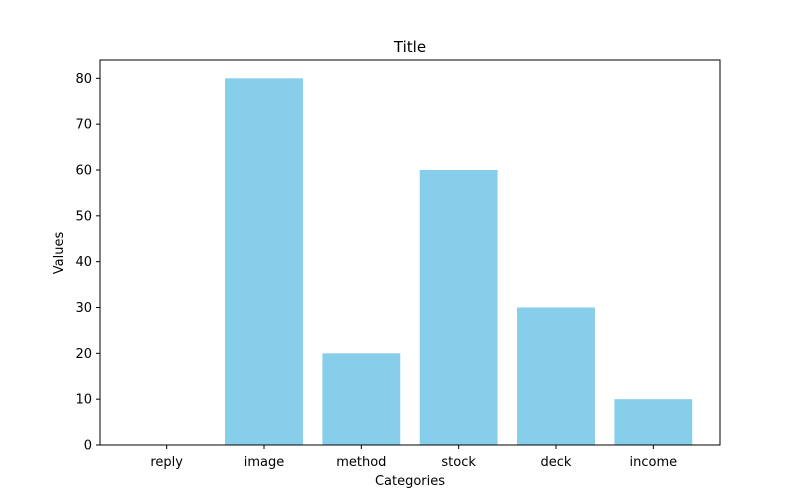 The image size is (800, 504). What do you see at coordinates (59, 253) in the screenshot?
I see `y-axis-label: Values` at bounding box center [59, 253].